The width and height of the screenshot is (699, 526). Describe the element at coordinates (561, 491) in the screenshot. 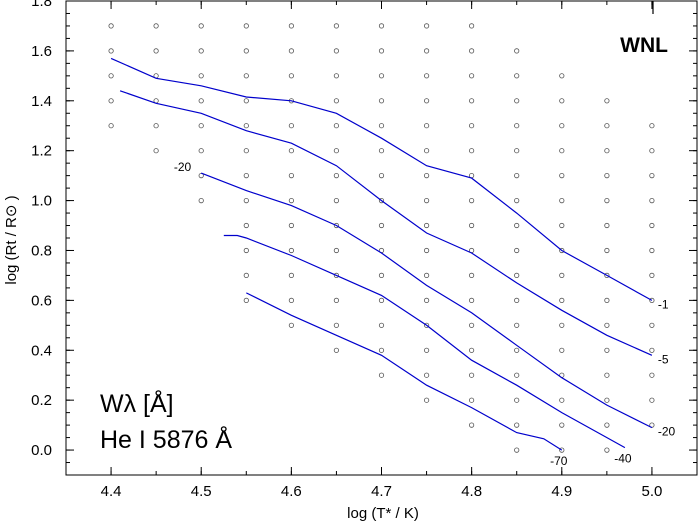

I see `x-tick-label: 4.9` at that location.